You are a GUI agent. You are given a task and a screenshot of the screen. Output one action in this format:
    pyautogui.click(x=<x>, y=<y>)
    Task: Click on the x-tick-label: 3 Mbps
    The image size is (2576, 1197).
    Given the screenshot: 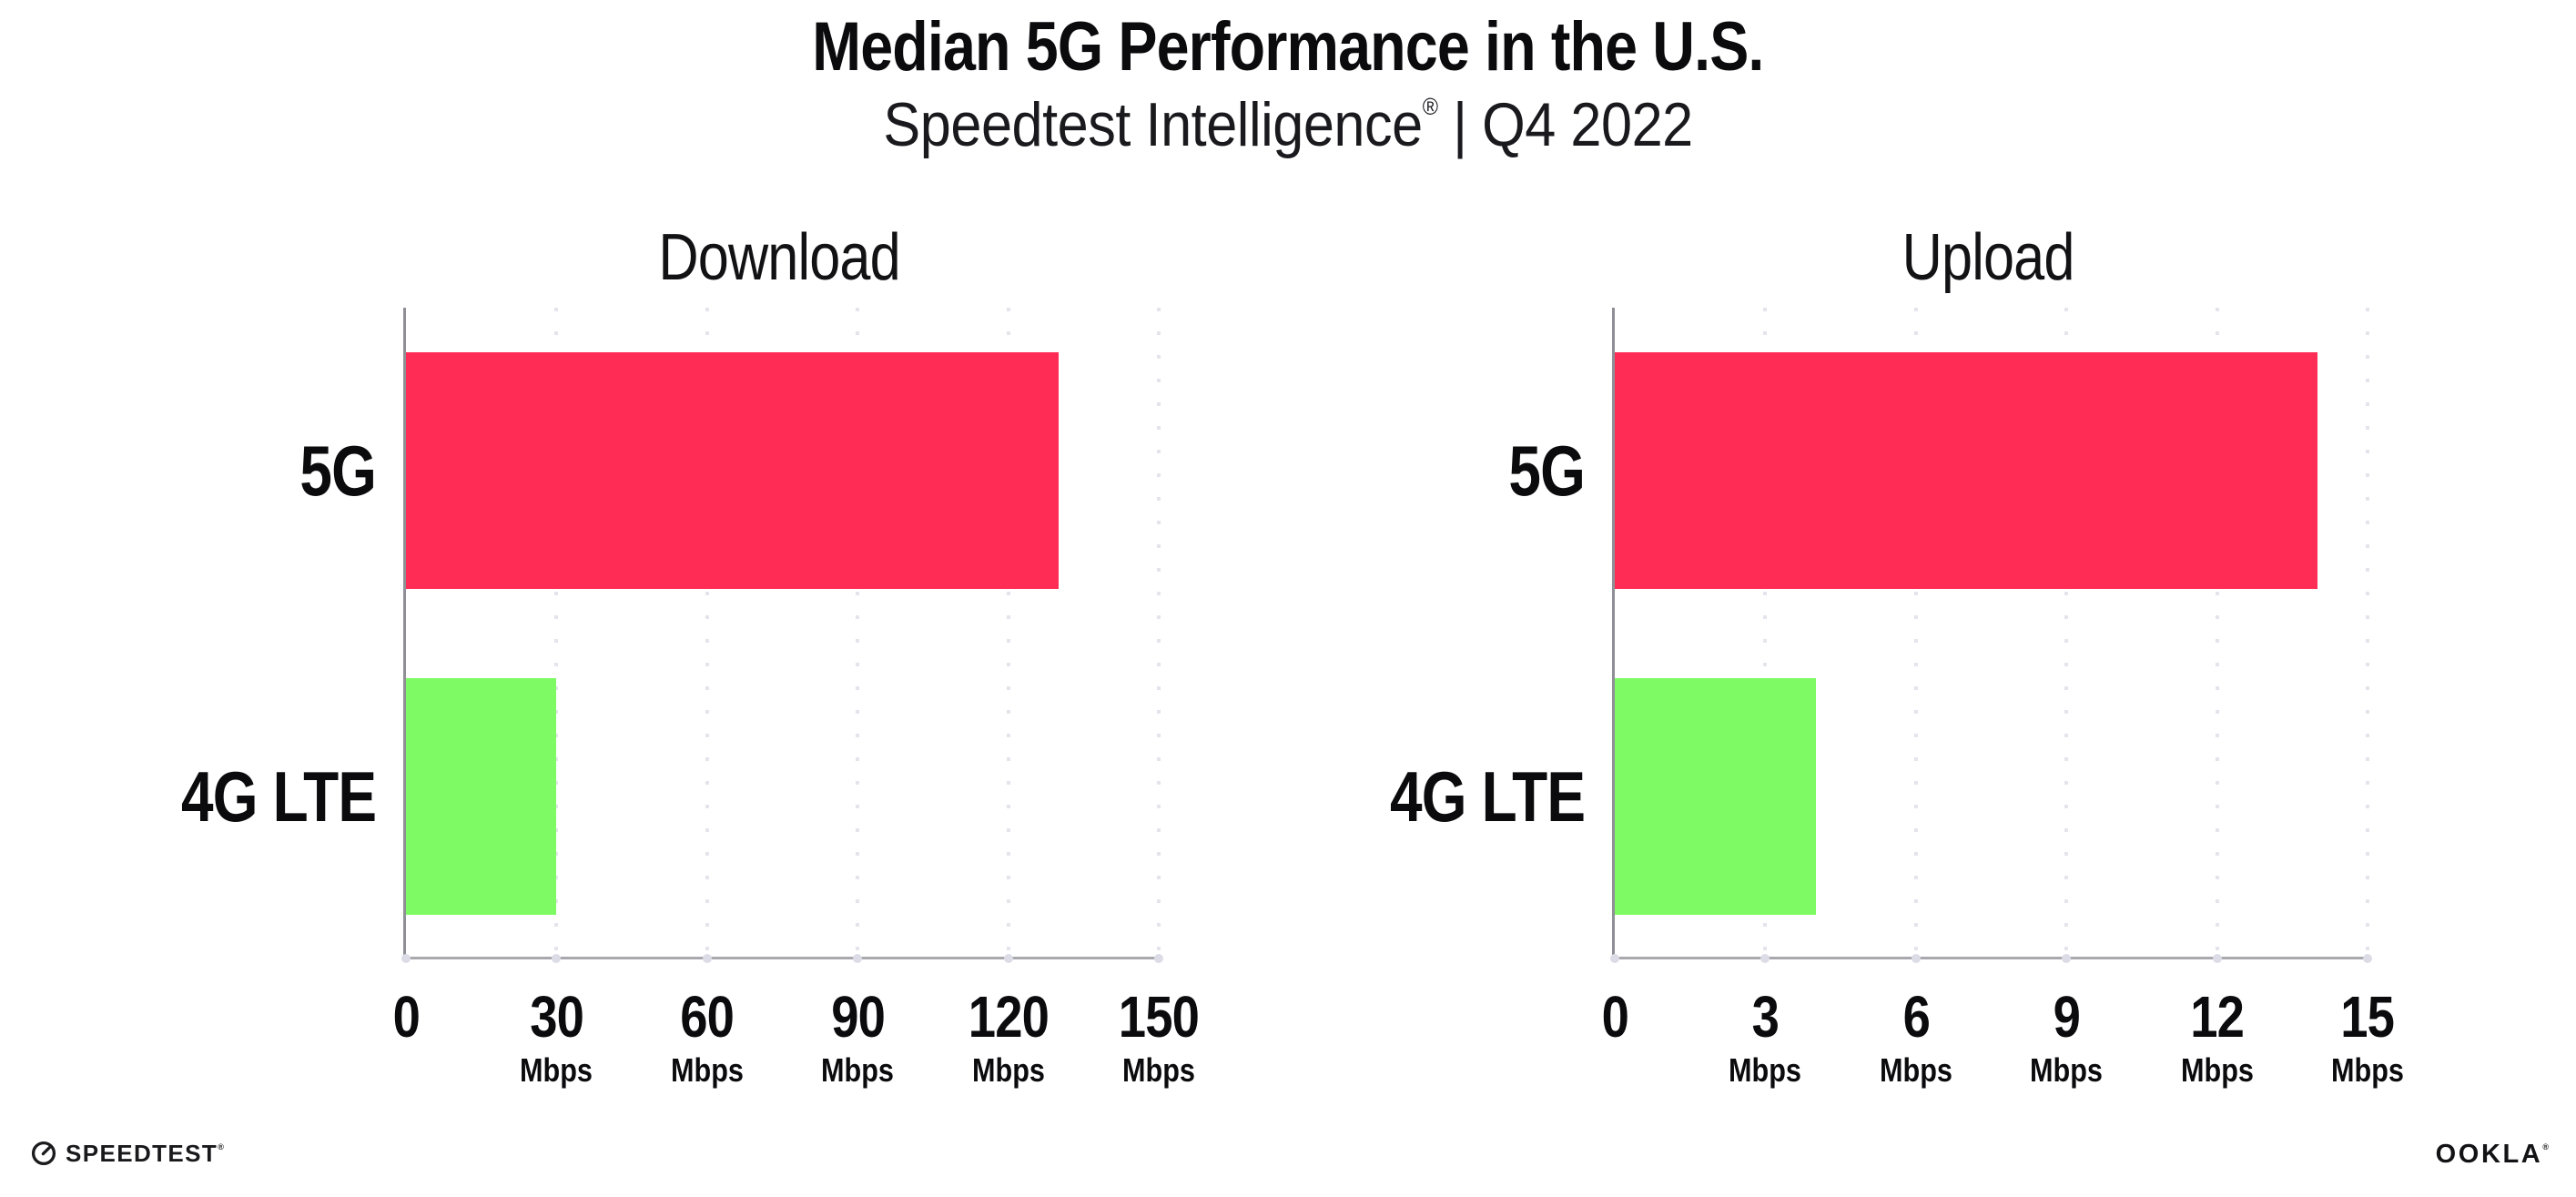 What is the action you would take?
    pyautogui.click(x=1765, y=1037)
    